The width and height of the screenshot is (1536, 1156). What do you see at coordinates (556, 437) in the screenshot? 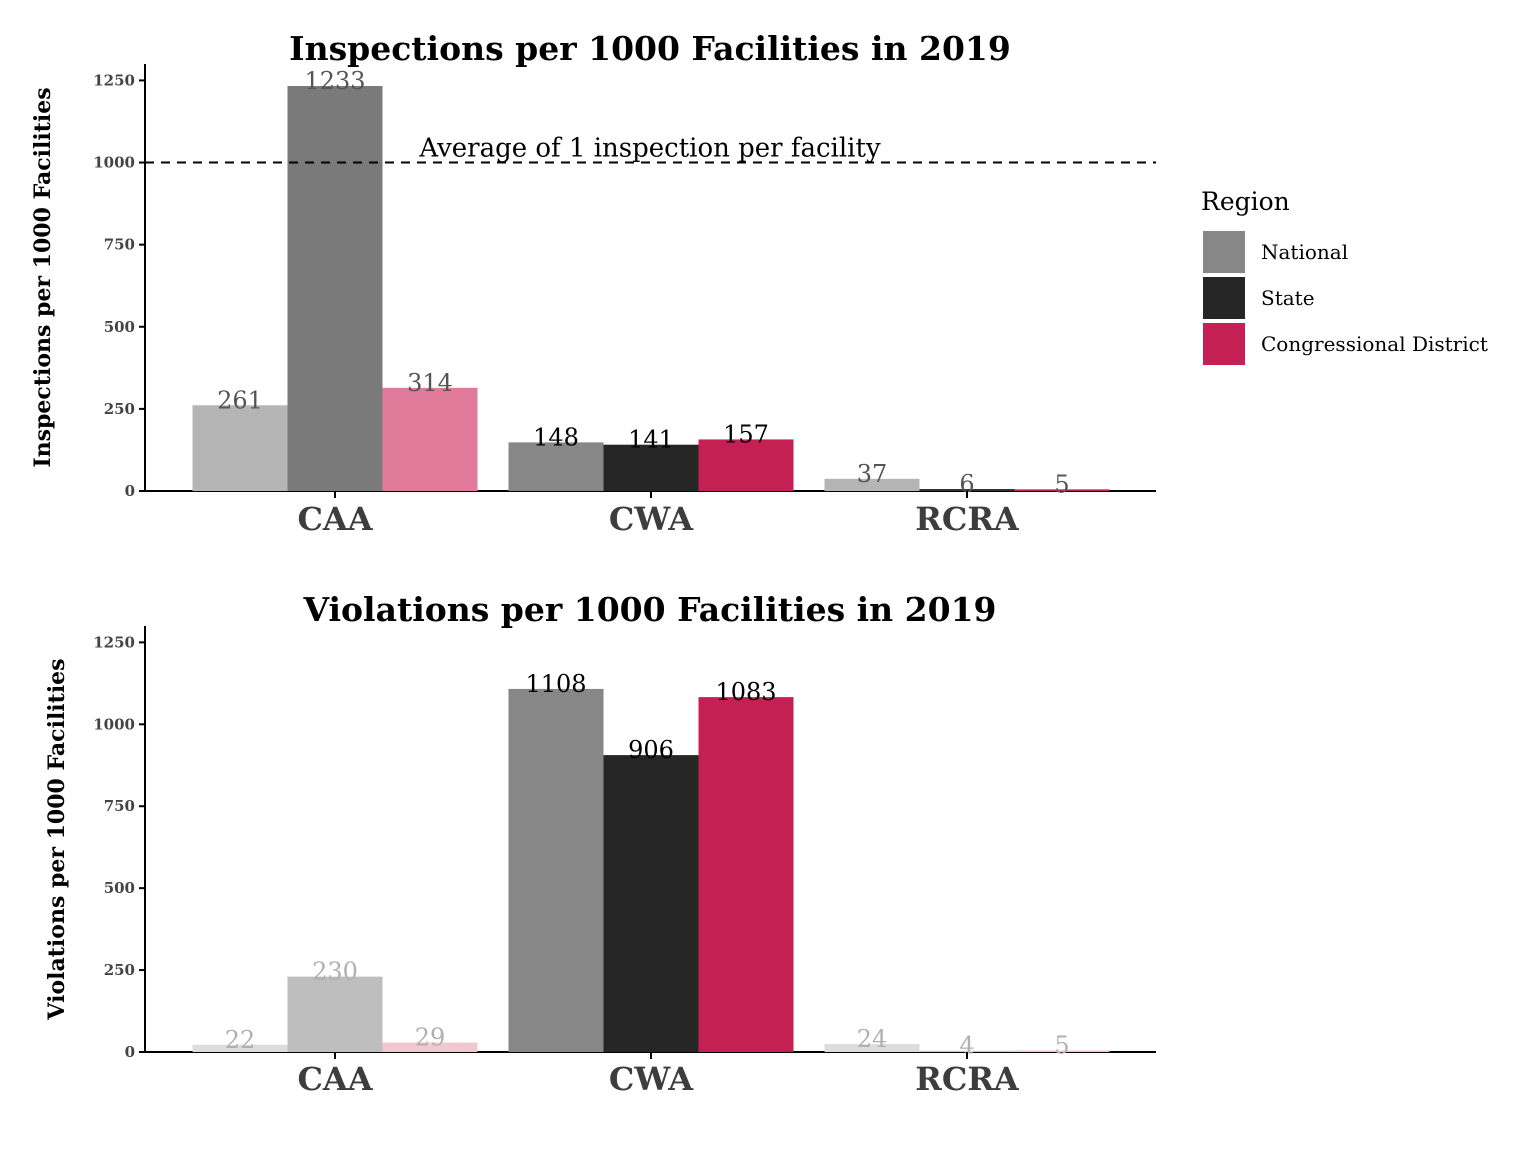
I see `chart1-bar-label-cwa-national: 148` at bounding box center [556, 437].